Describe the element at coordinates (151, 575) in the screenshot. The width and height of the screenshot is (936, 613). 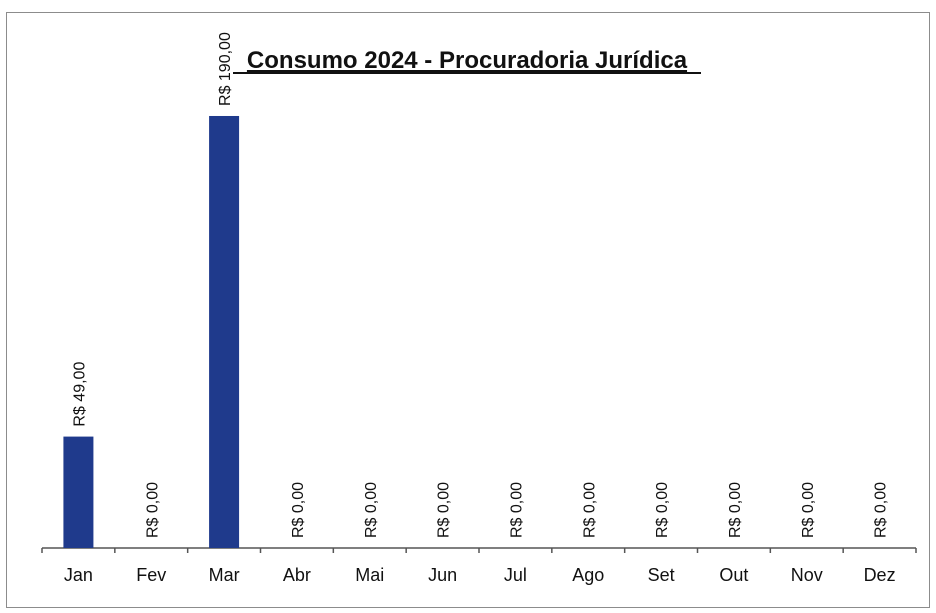
I see `category-label-fev: Fev` at that location.